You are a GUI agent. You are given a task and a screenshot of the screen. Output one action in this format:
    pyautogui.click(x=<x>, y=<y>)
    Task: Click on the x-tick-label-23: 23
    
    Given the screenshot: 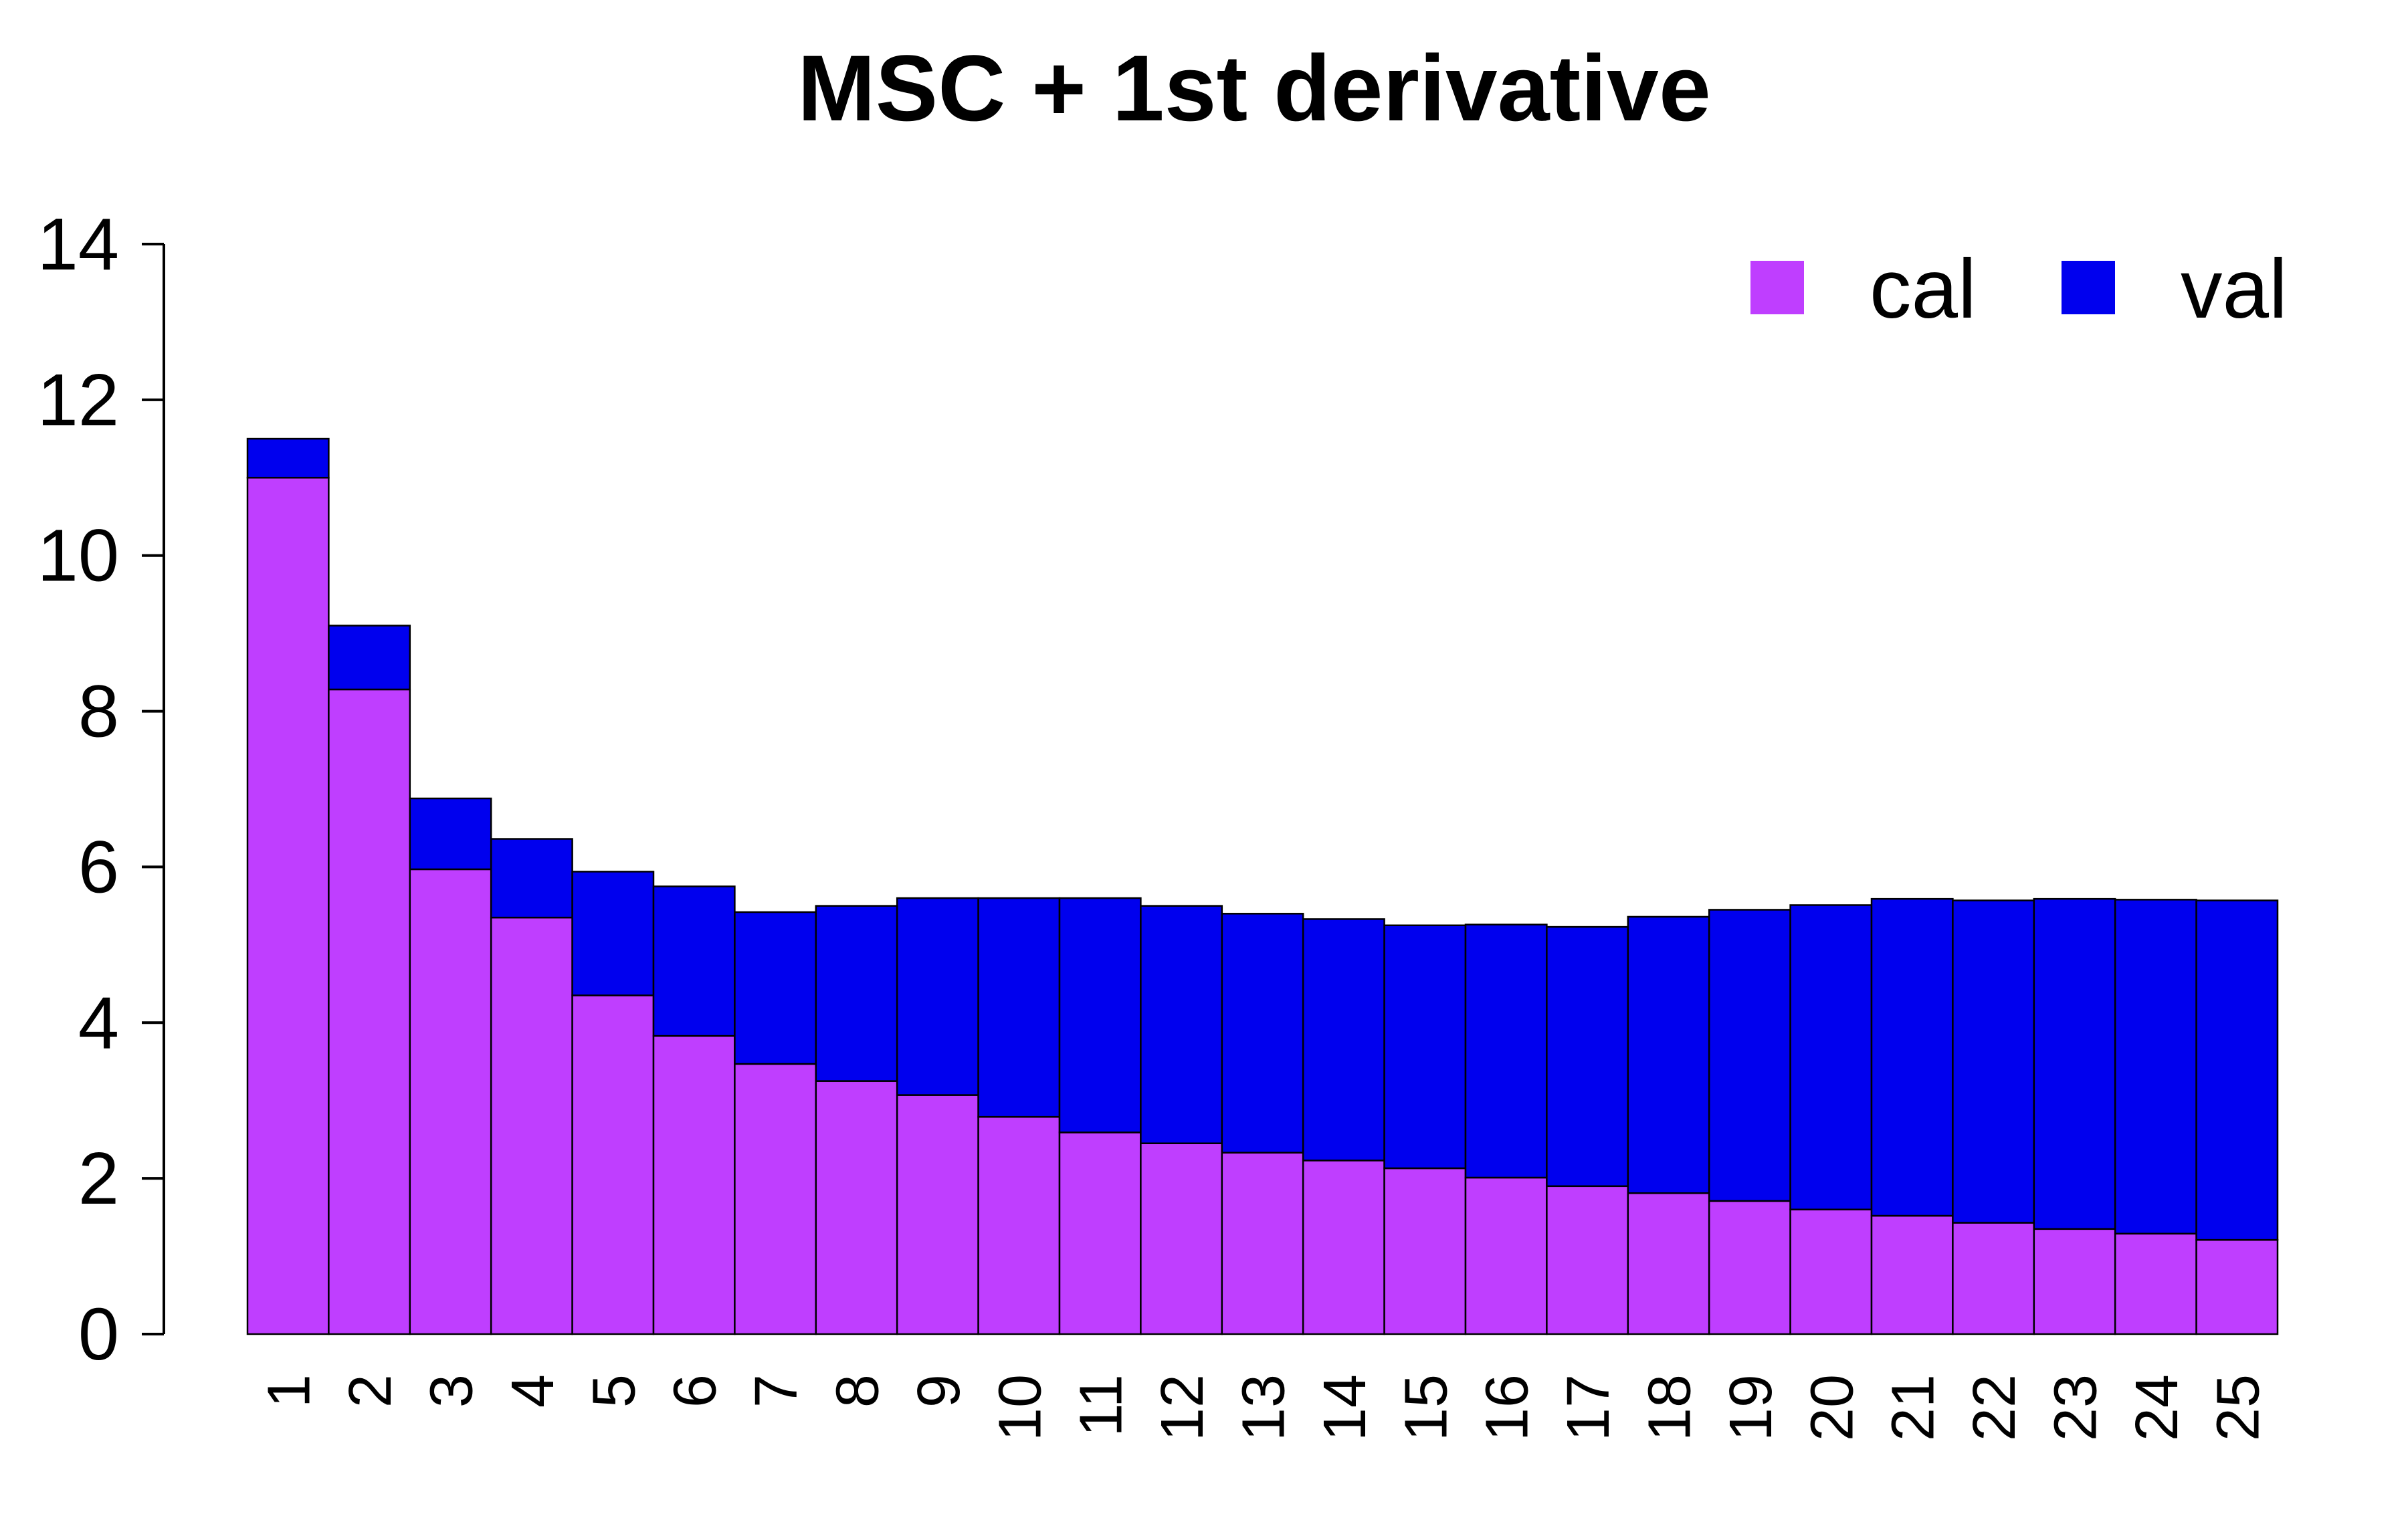 What is the action you would take?
    pyautogui.click(x=2076, y=1407)
    